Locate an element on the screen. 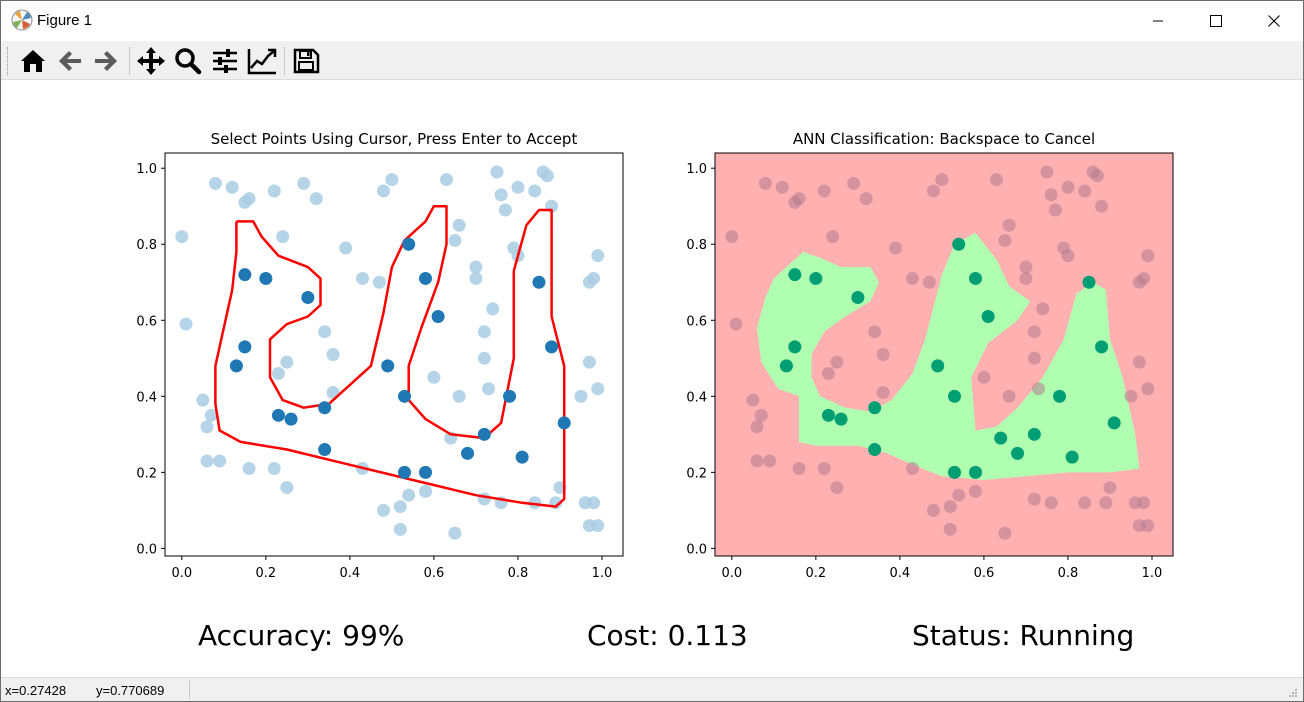 Image resolution: width=1304 pixels, height=702 pixels. title-bar: Figure 1 is located at coordinates (652, 21).